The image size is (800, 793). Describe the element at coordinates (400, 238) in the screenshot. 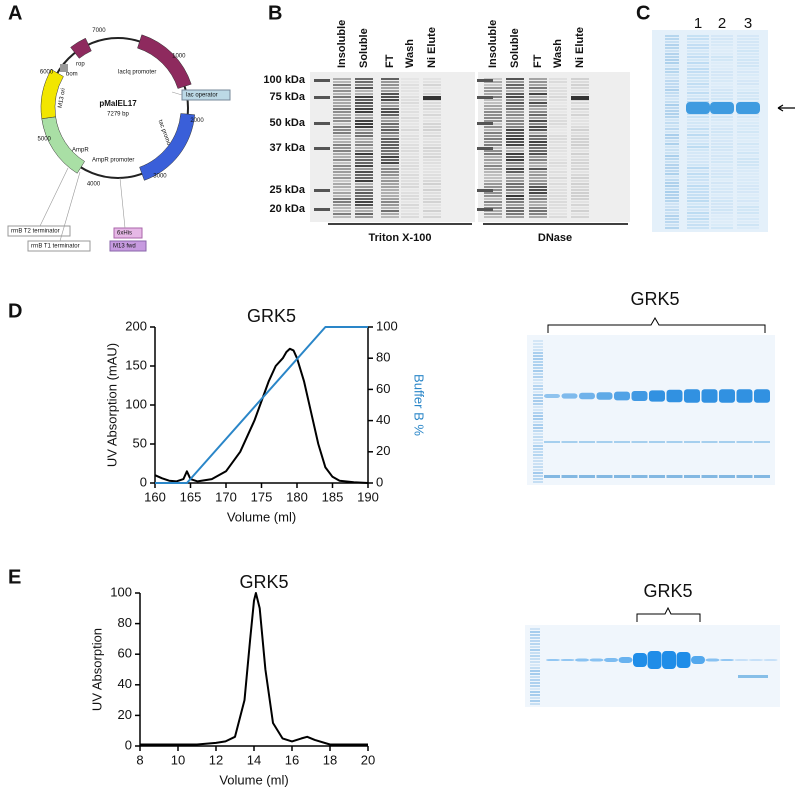

I see `group-label: Triton X-100` at that location.